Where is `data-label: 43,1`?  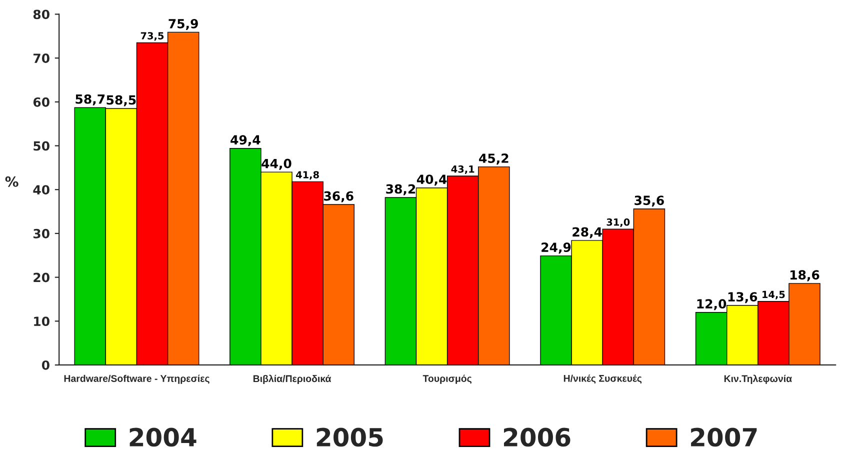
data-label: 43,1 is located at coordinates (462, 169).